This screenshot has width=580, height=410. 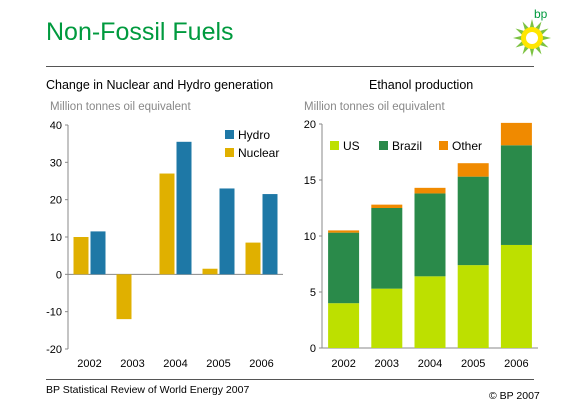 What do you see at coordinates (54, 350) in the screenshot?
I see `y-tick-label: -20` at bounding box center [54, 350].